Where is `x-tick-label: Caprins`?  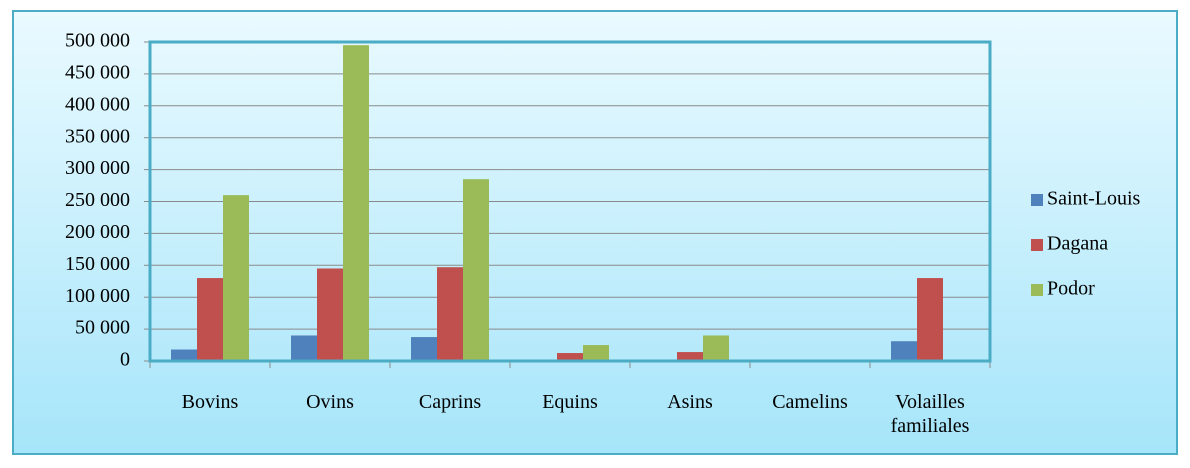
x-tick-label: Caprins is located at coordinates (450, 402).